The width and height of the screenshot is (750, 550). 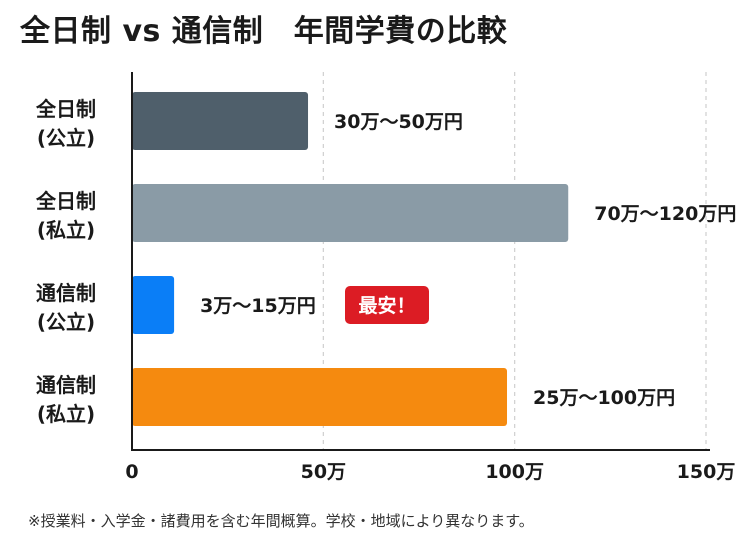 I want to click on x-tick-label: 50万, so click(x=323, y=472).